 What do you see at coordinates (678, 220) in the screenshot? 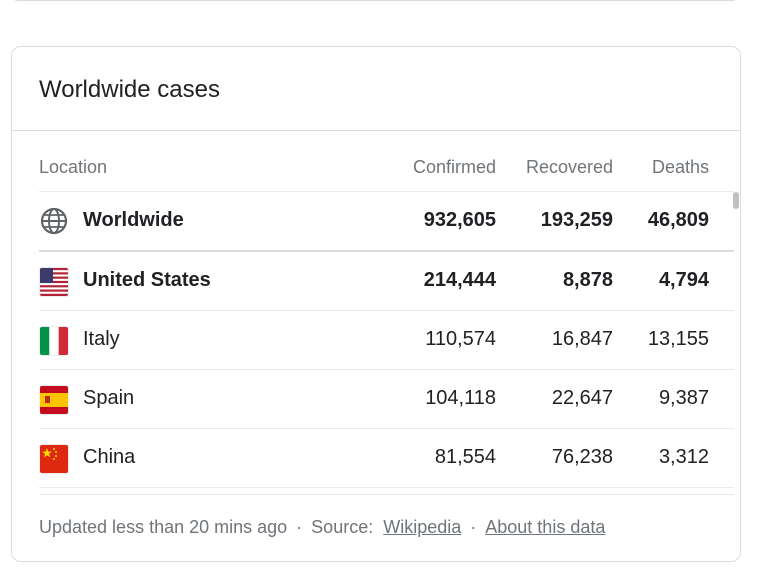
I see `row-deaths: 46,809` at bounding box center [678, 220].